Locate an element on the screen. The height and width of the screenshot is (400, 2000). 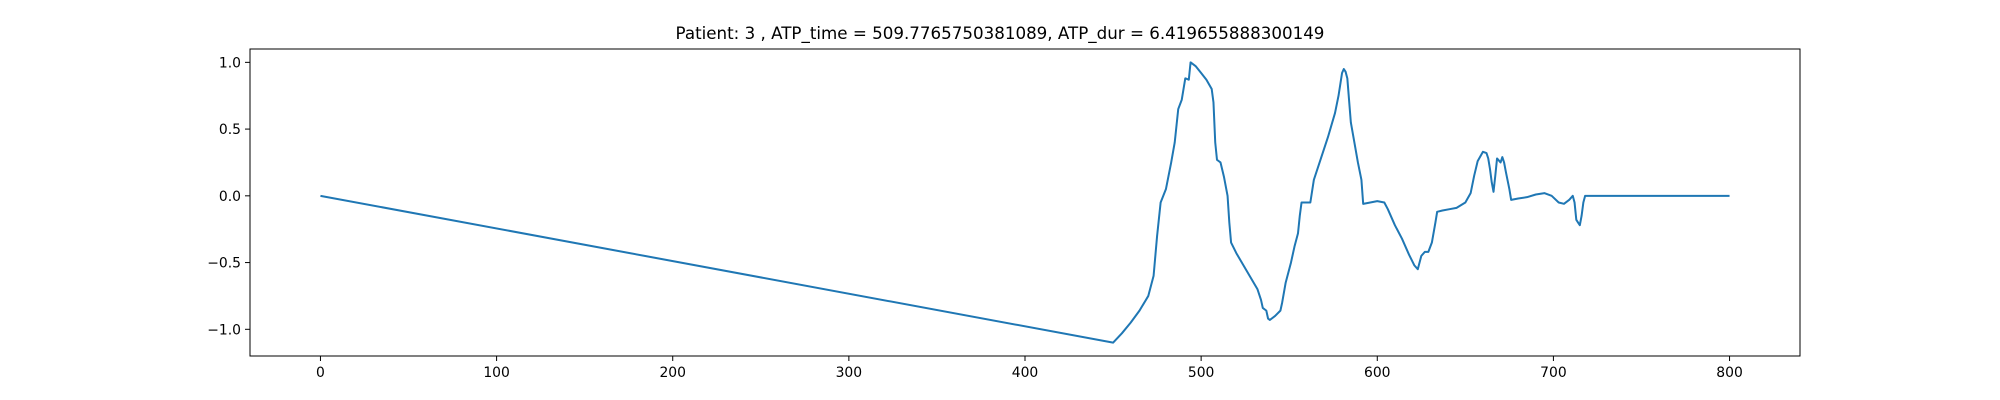
x-axis: 0 100 200 300 400 500 600 700 800 is located at coordinates (1029, 368).